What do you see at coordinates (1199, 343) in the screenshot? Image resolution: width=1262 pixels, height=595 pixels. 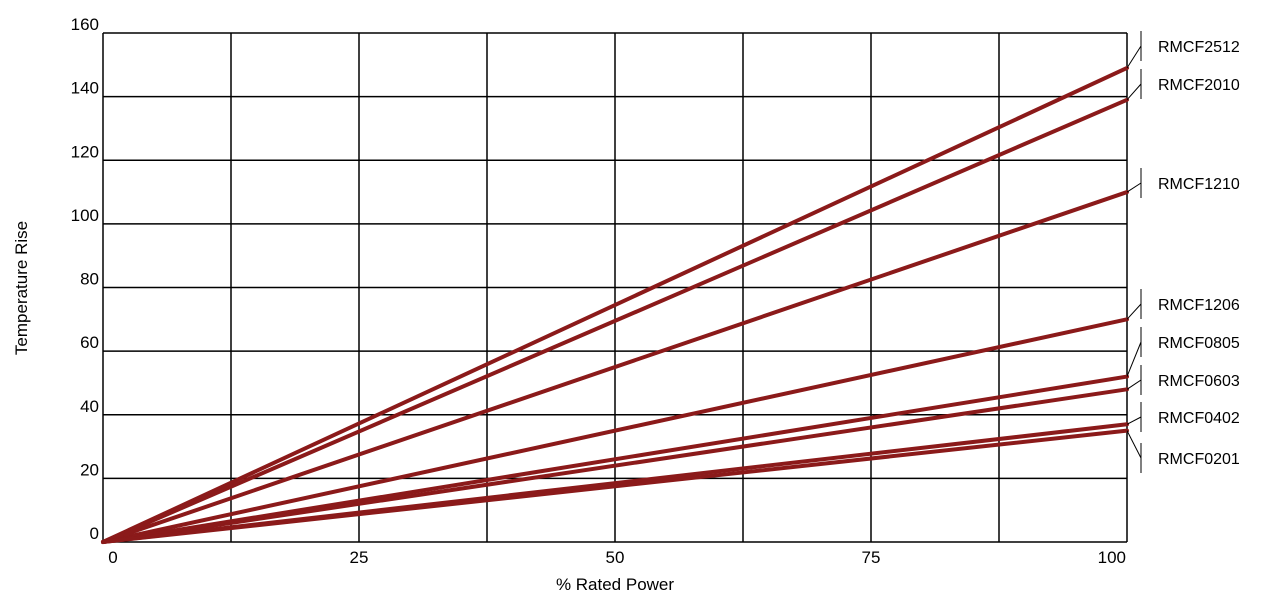 I see `legend-label-rmcf0805: RMCF0805` at bounding box center [1199, 343].